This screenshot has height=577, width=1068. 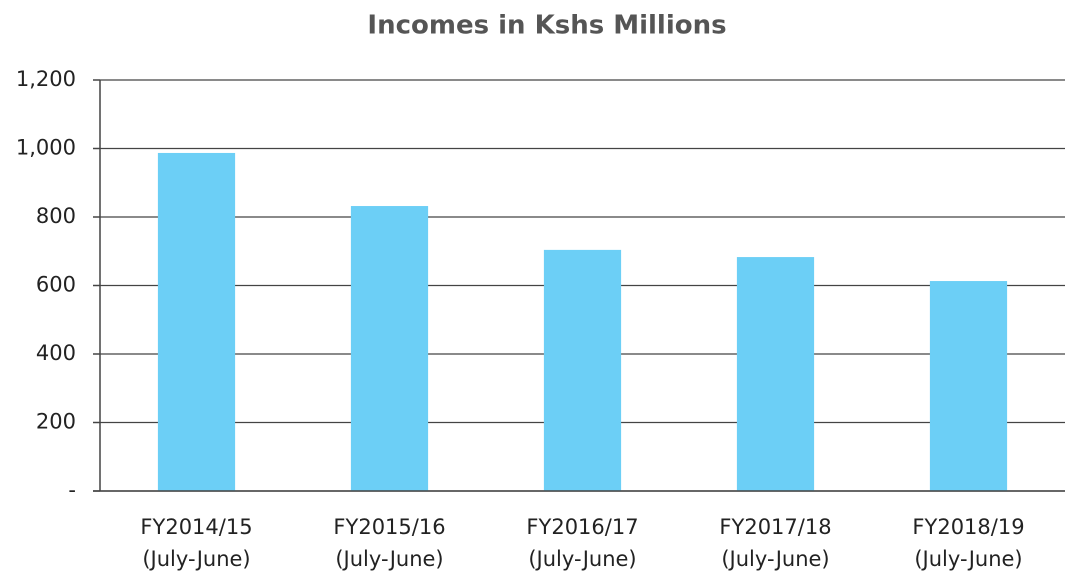 What do you see at coordinates (196, 543) in the screenshot?
I see `x-tick-label: FY2014/15 (July-June)` at bounding box center [196, 543].